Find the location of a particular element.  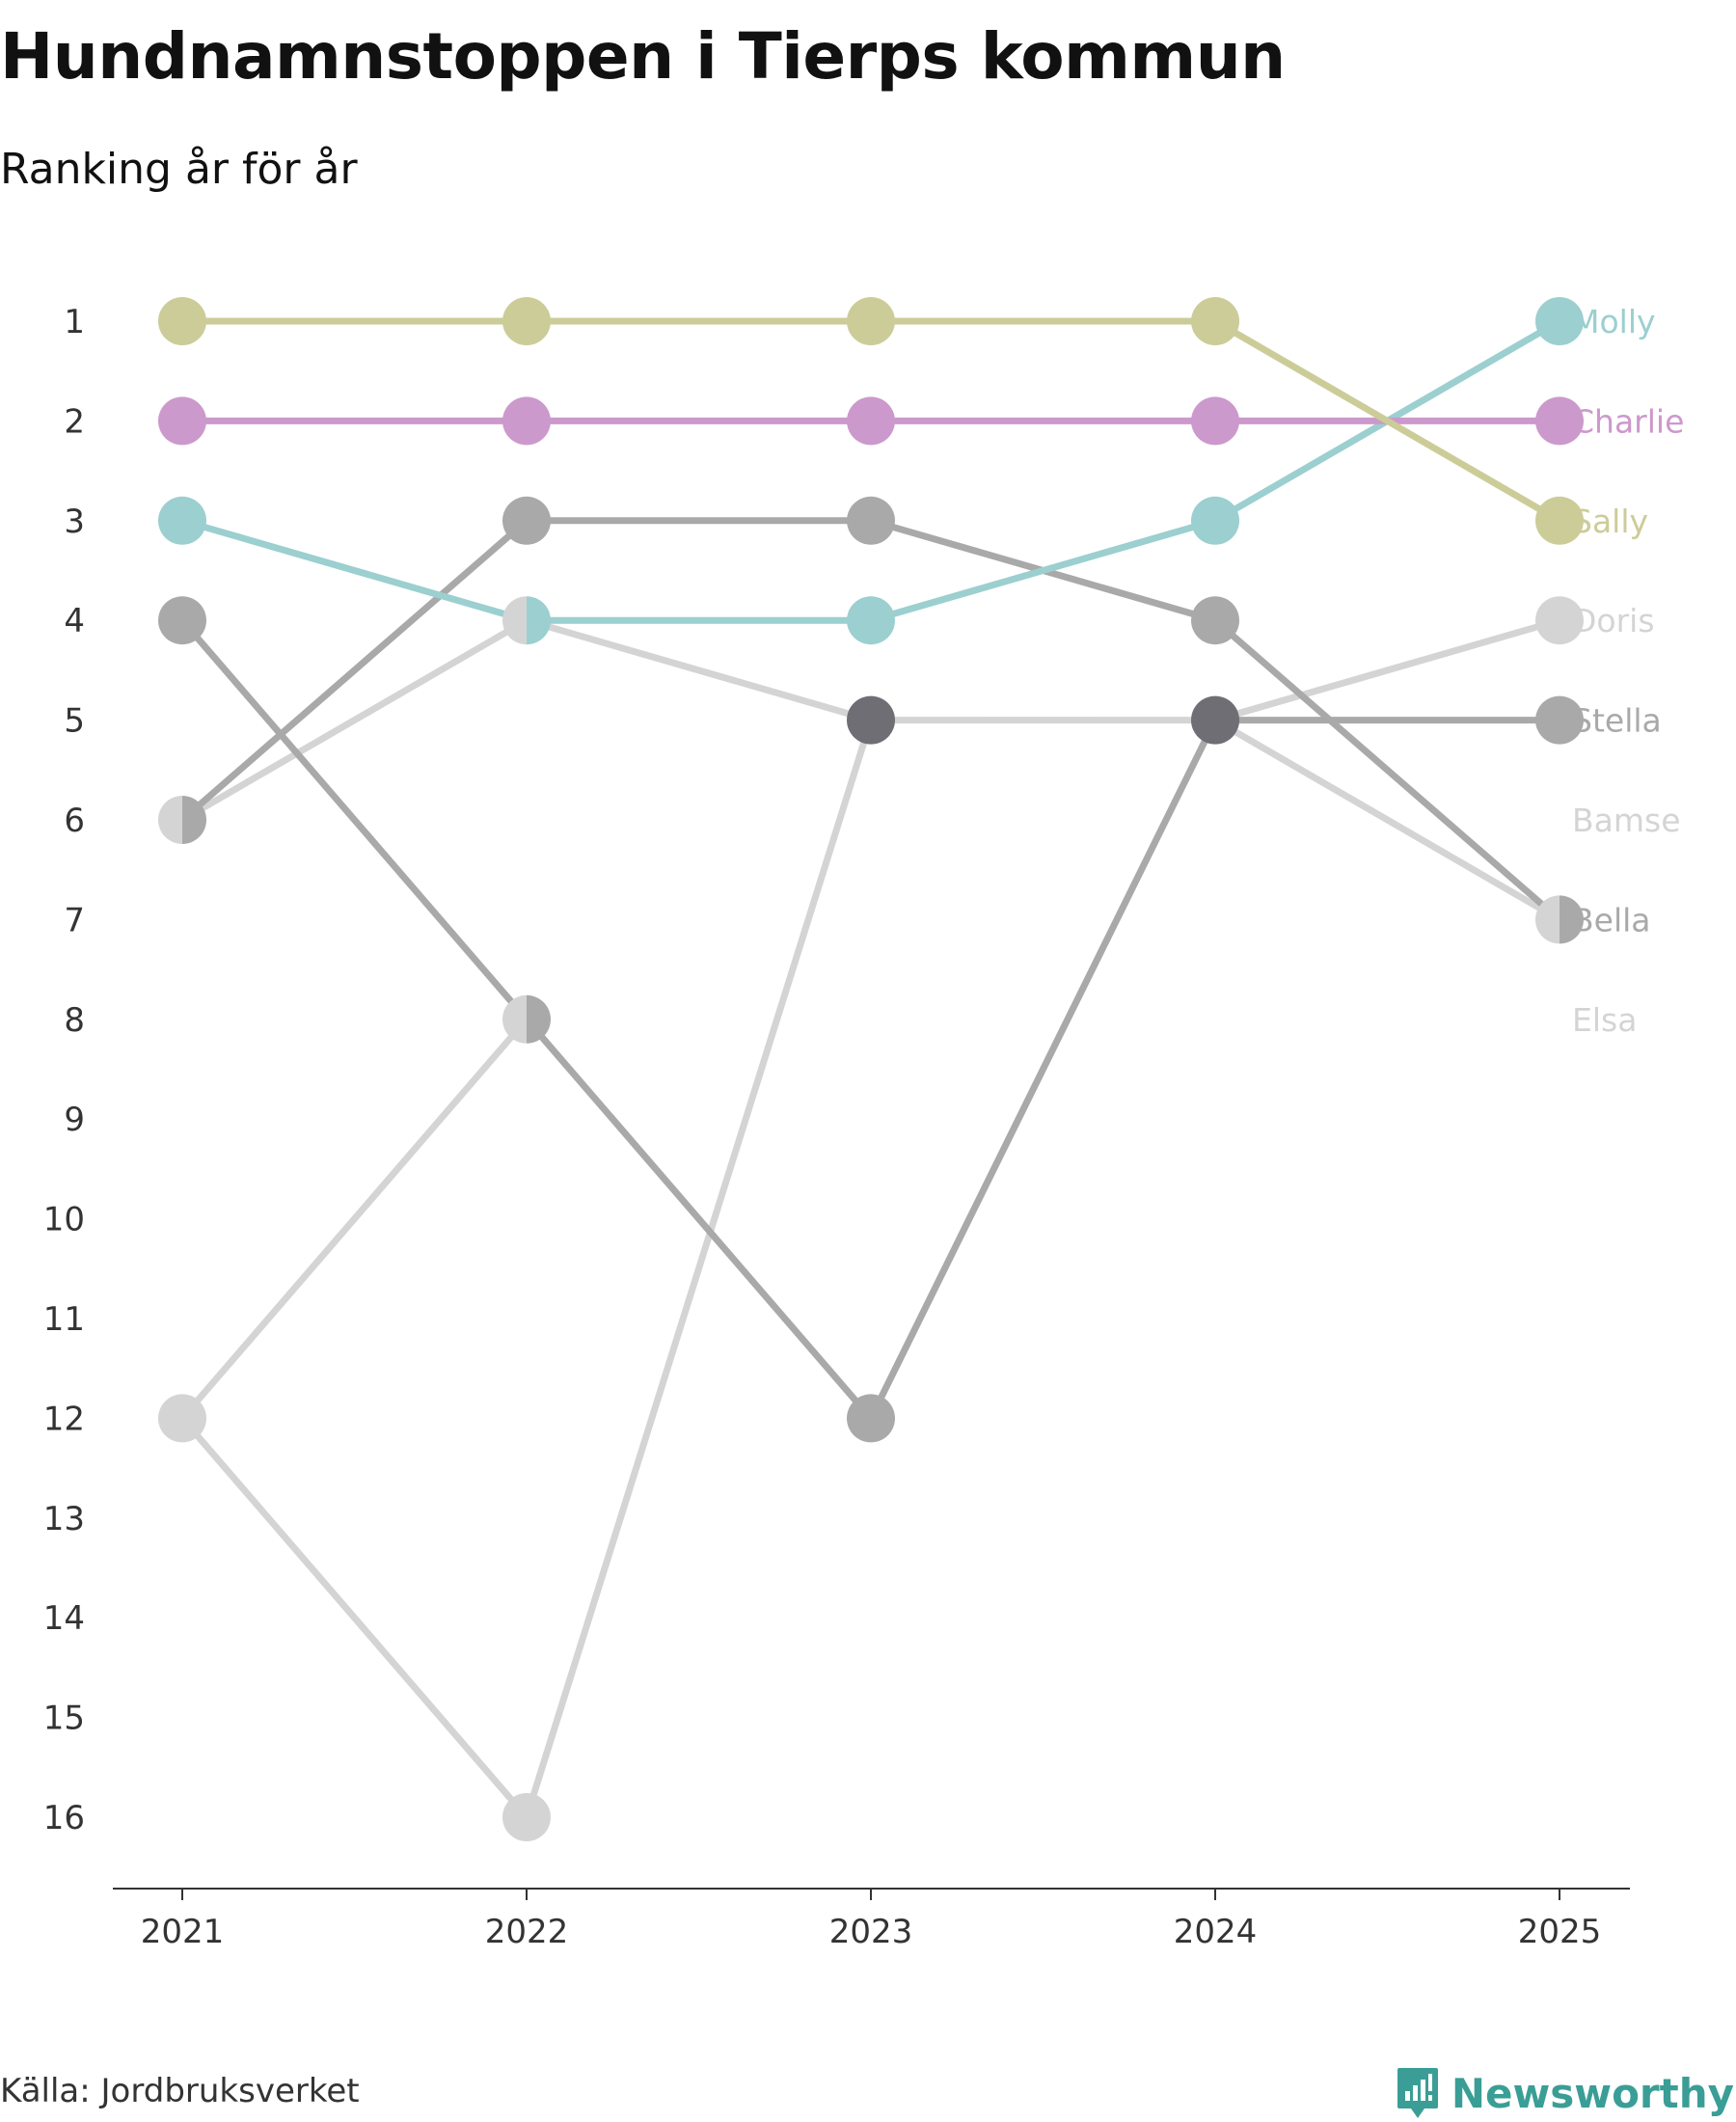

brand-logo: Newsworthy is located at coordinates (1565, 2093).